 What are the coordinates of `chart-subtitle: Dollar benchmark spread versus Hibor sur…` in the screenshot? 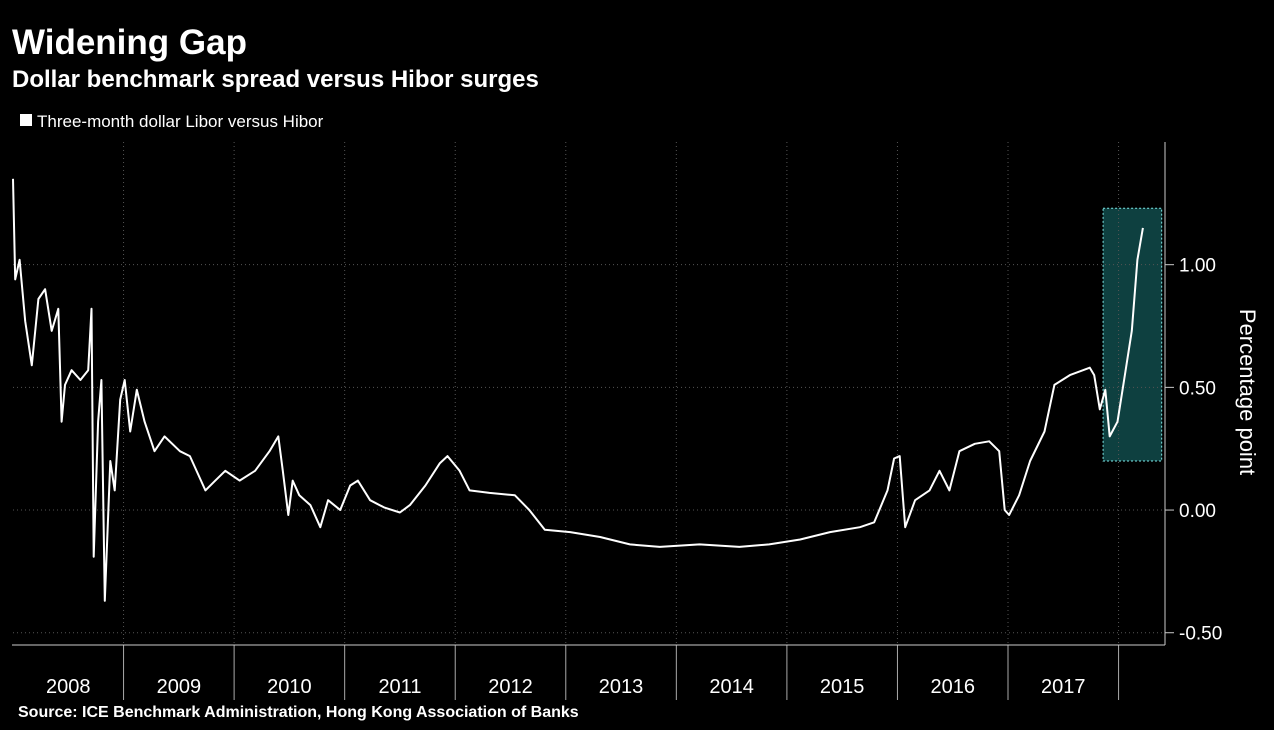 It's located at (275, 79).